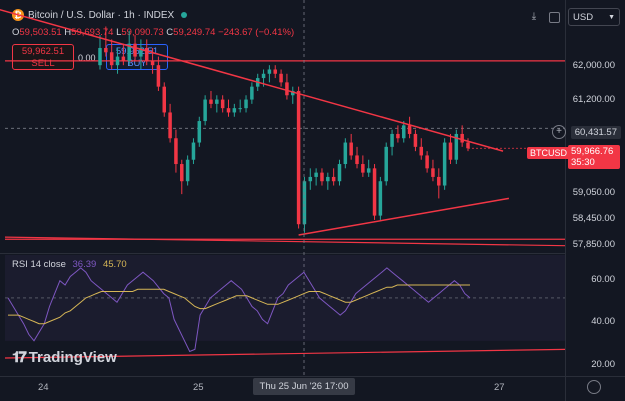  Describe the element at coordinates (611, 17) in the screenshot. I see `chevron-down-icon: ▼` at that location.